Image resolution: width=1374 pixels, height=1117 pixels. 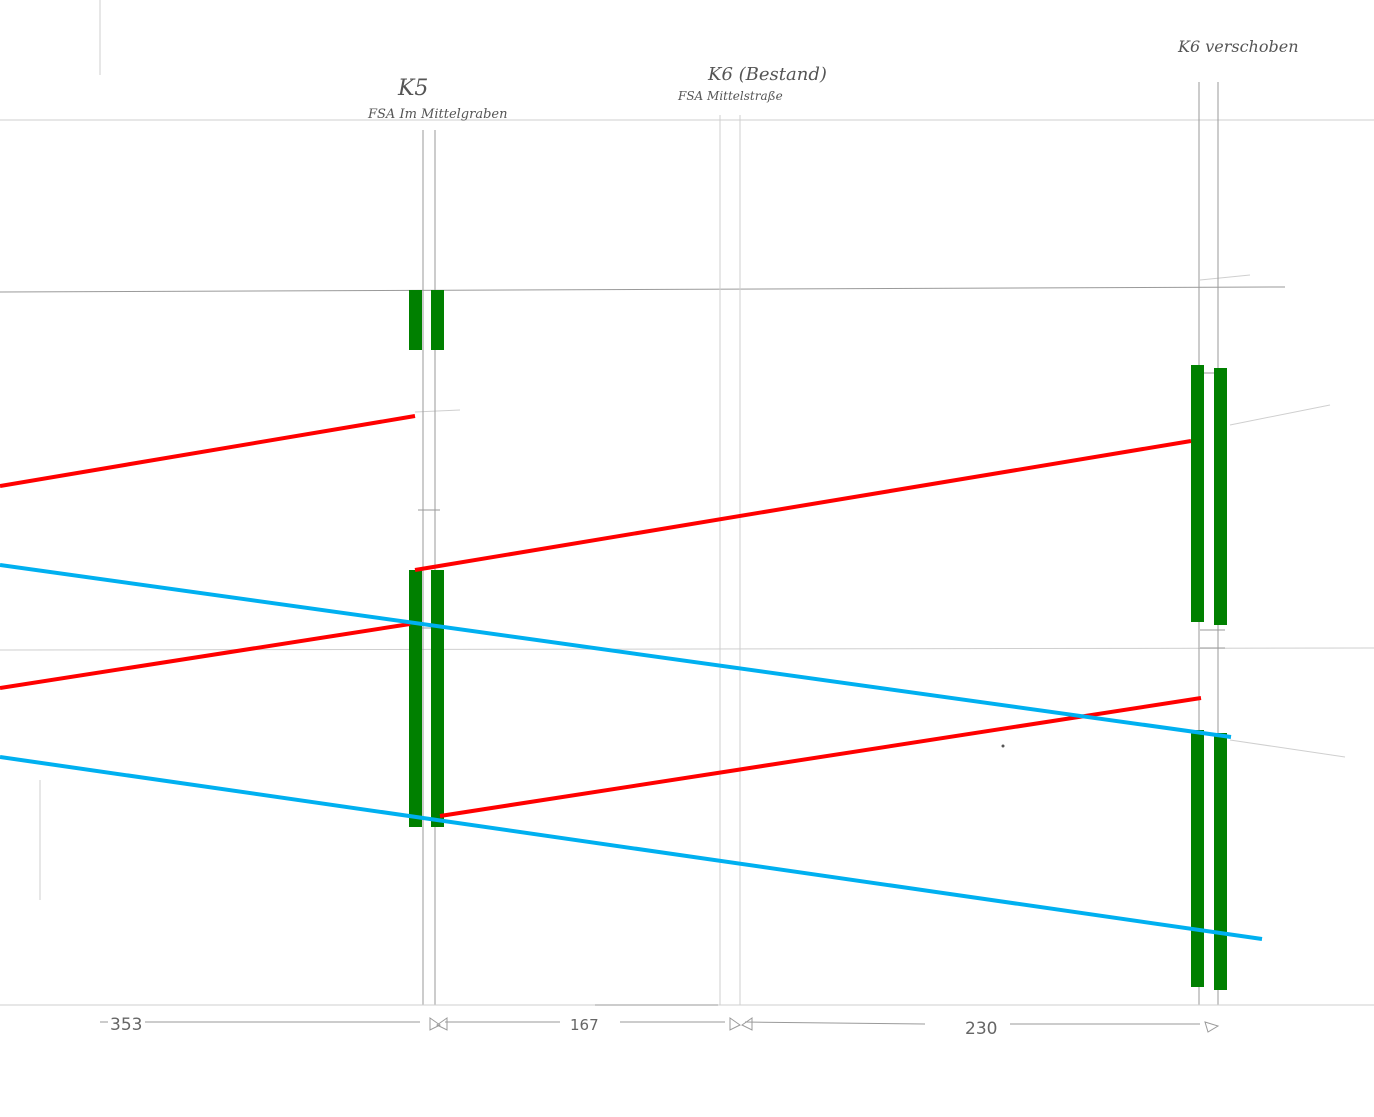 I want to click on pencil-dot, so click(x=1003, y=746).